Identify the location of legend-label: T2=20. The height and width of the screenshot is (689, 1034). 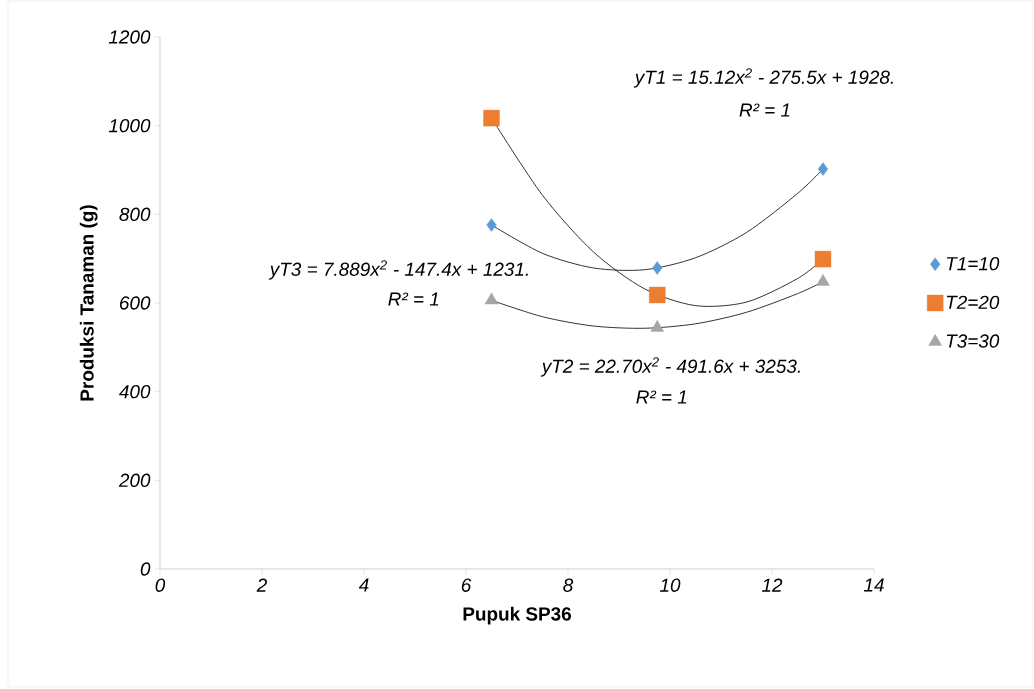
(973, 302).